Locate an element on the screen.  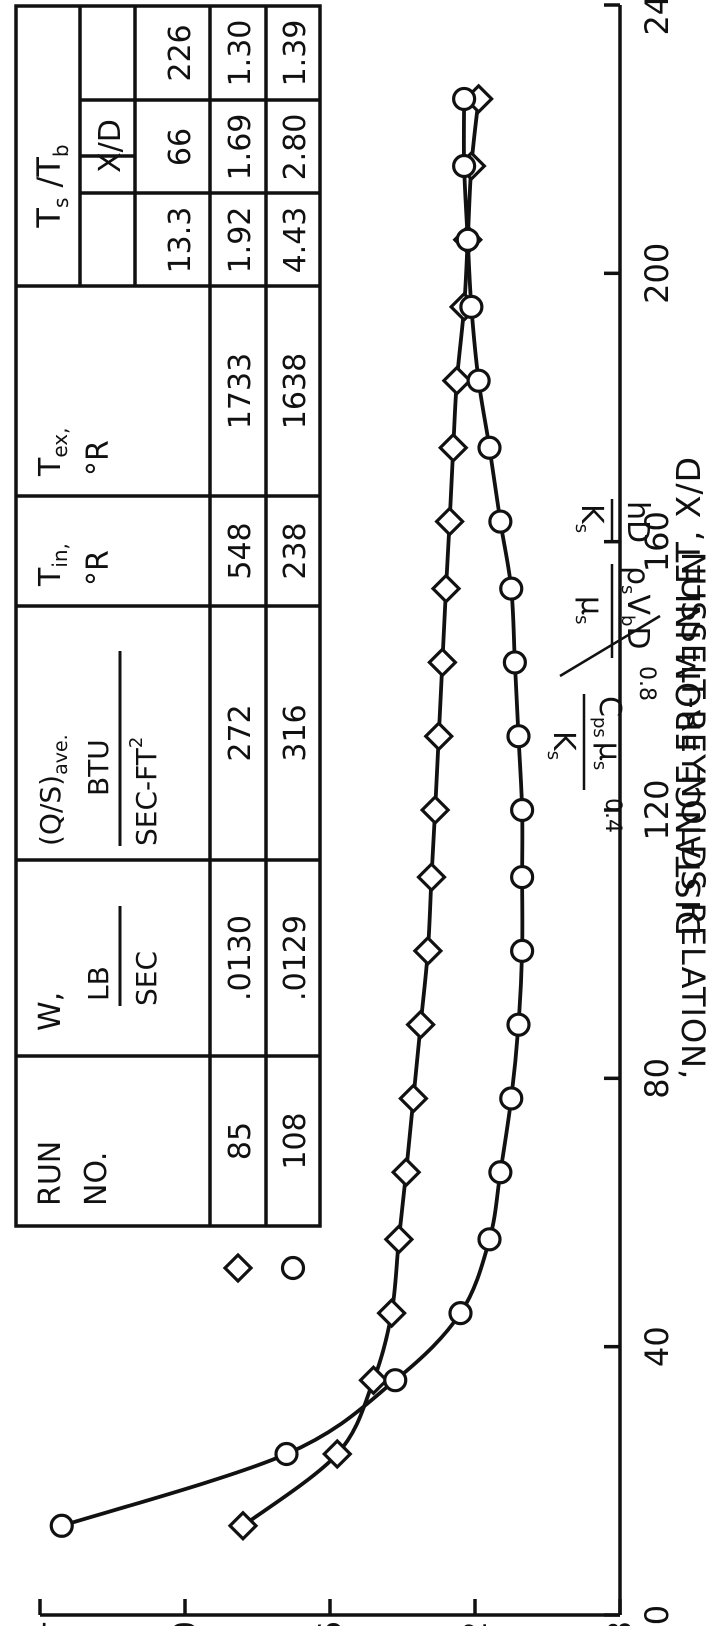
y-axis-label-num-rhs-den: μs is located at coordinates (590, 610).